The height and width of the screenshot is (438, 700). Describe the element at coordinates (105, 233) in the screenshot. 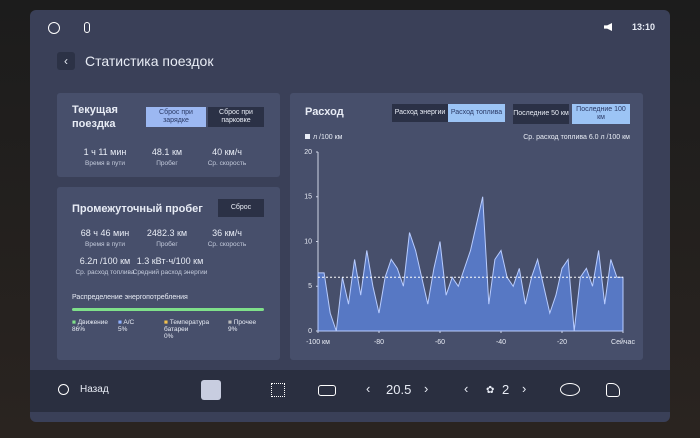

I see `stat-value: 68 ч 46 мин` at that location.